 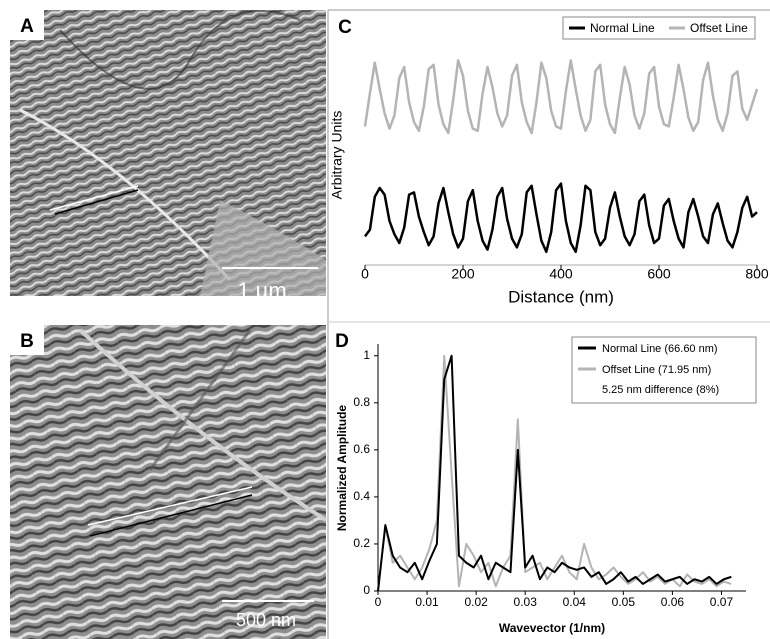 What do you see at coordinates (719, 28) in the screenshot?
I see `legend-label: Offset Line` at bounding box center [719, 28].